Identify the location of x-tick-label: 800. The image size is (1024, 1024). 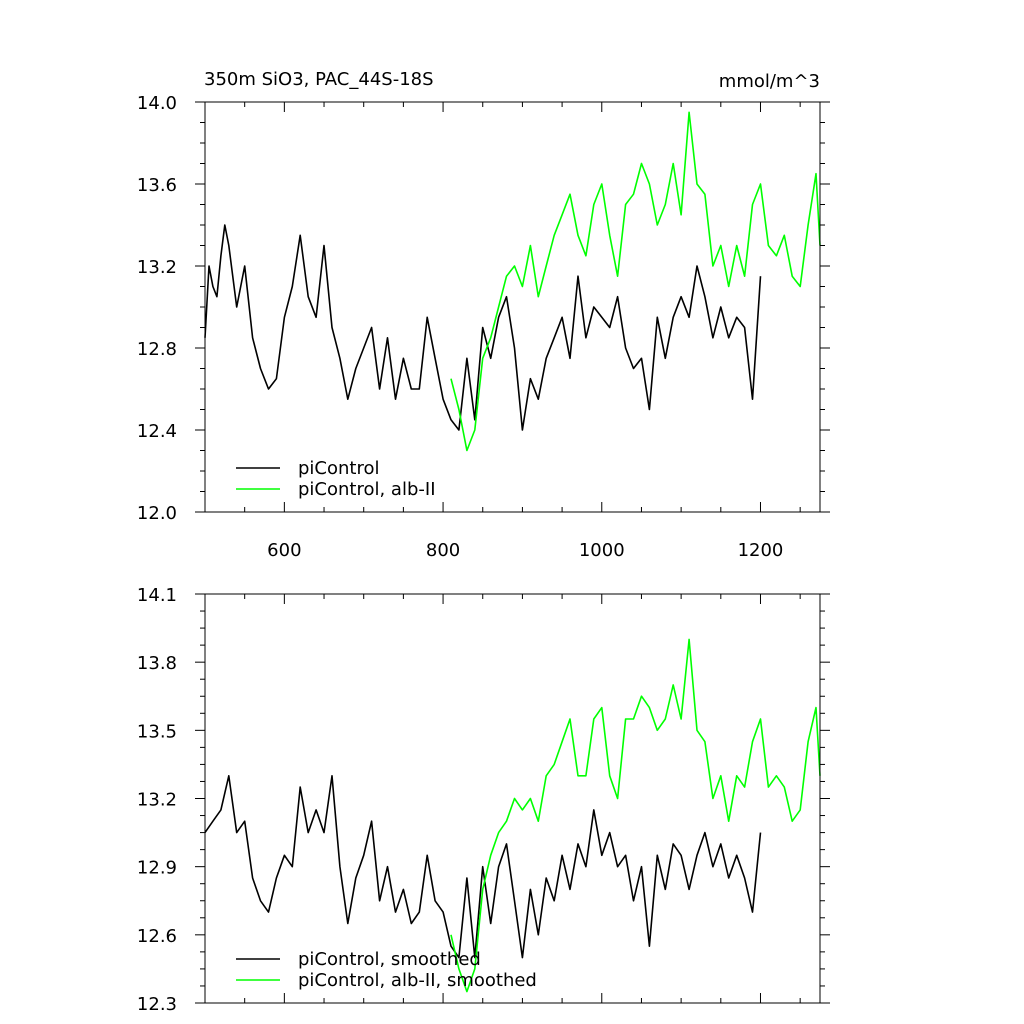
(443, 550).